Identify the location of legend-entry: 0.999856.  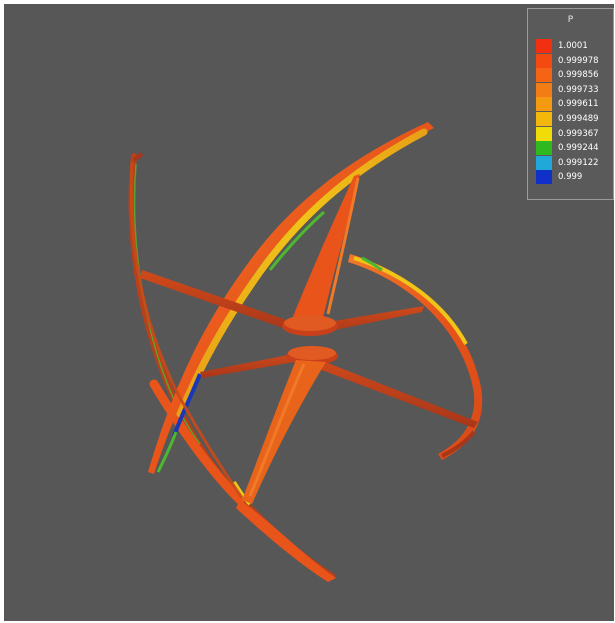
(575, 75).